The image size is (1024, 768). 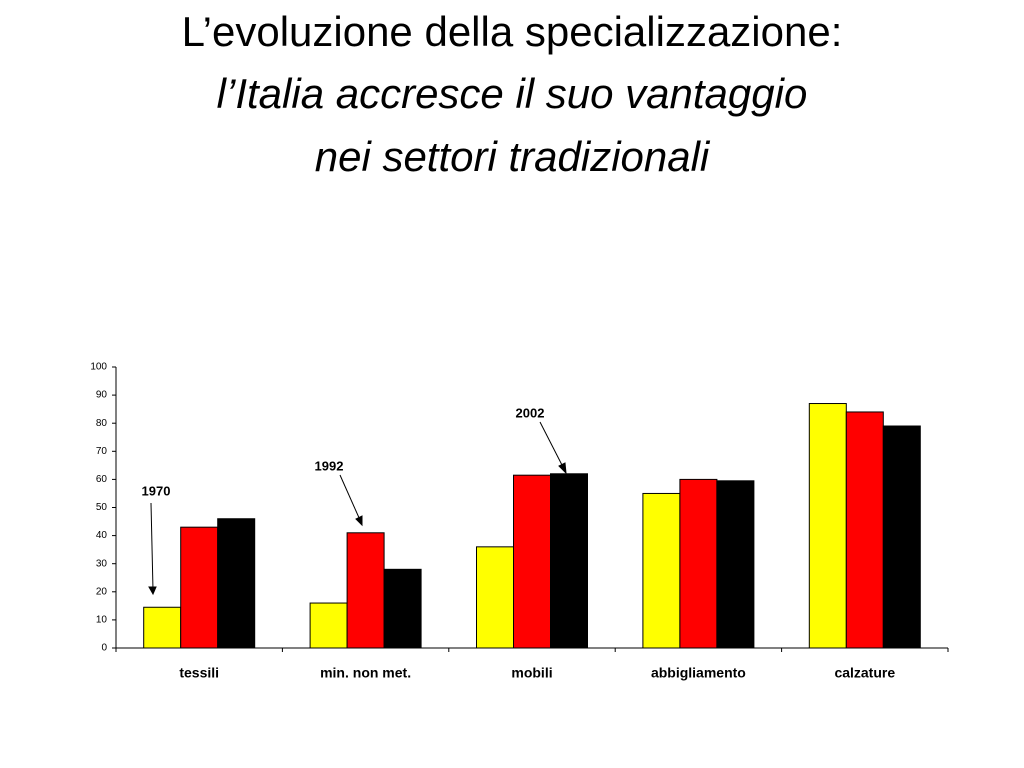 I want to click on annotations, so click(x=357, y=508).